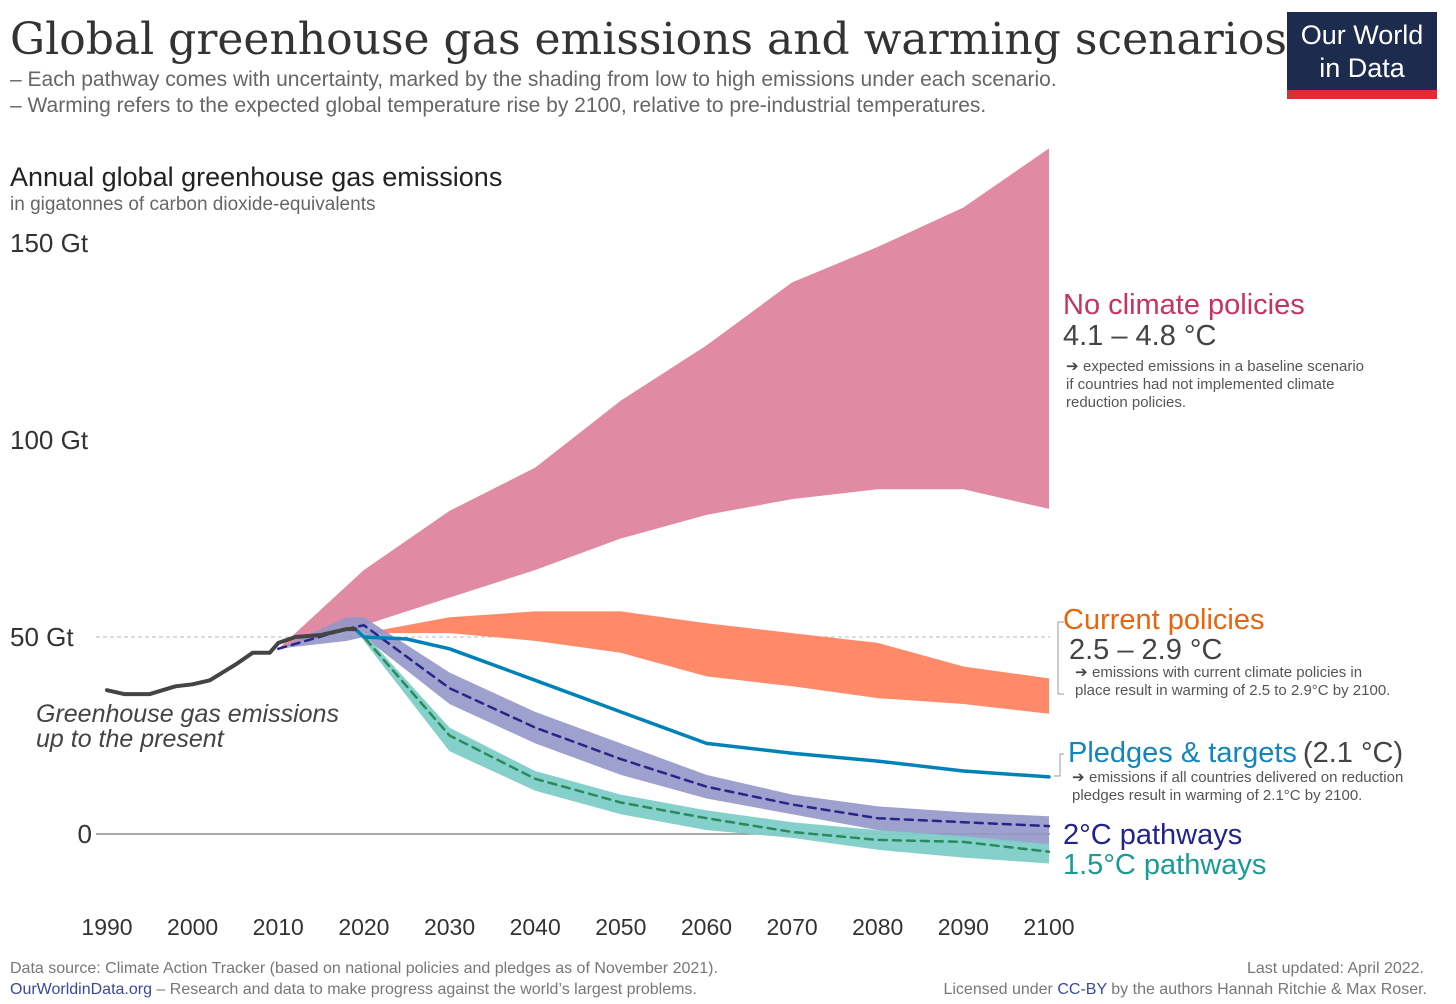 Image resolution: width=1456 pixels, height=1004 pixels. What do you see at coordinates (792, 927) in the screenshot?
I see `x-tick-label: 2070` at bounding box center [792, 927].